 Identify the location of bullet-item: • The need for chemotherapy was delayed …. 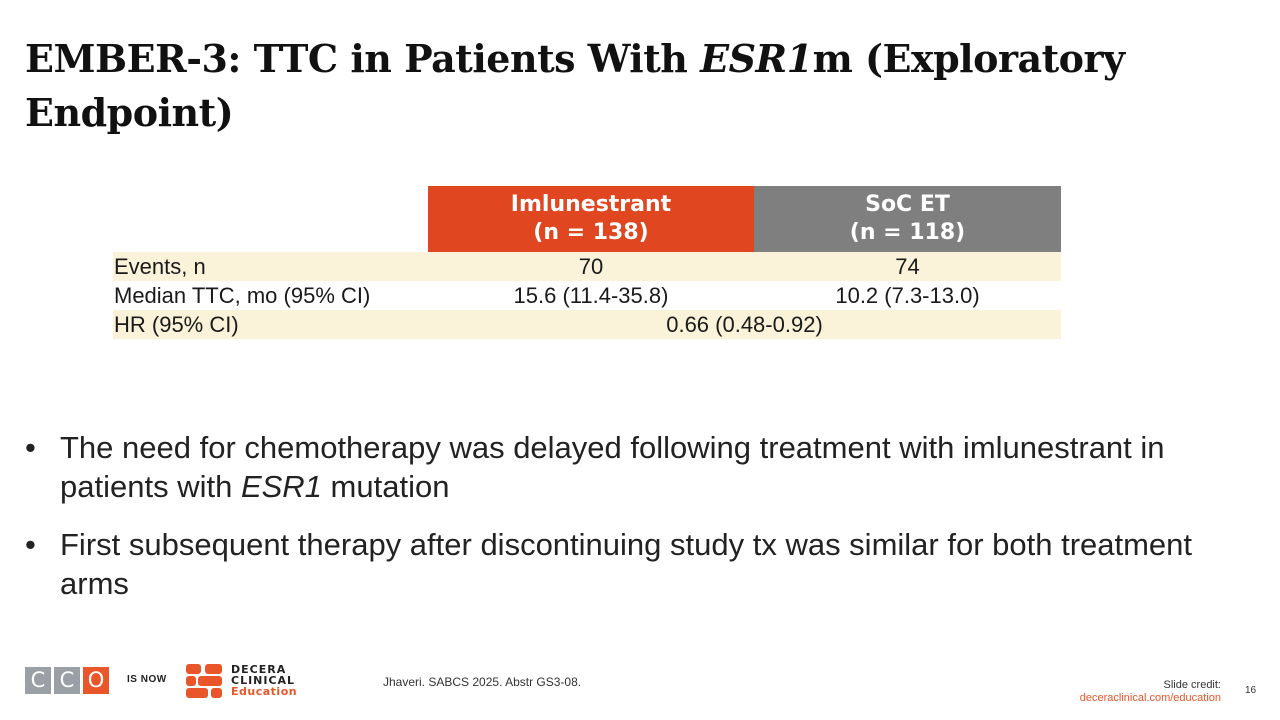
(640, 467).